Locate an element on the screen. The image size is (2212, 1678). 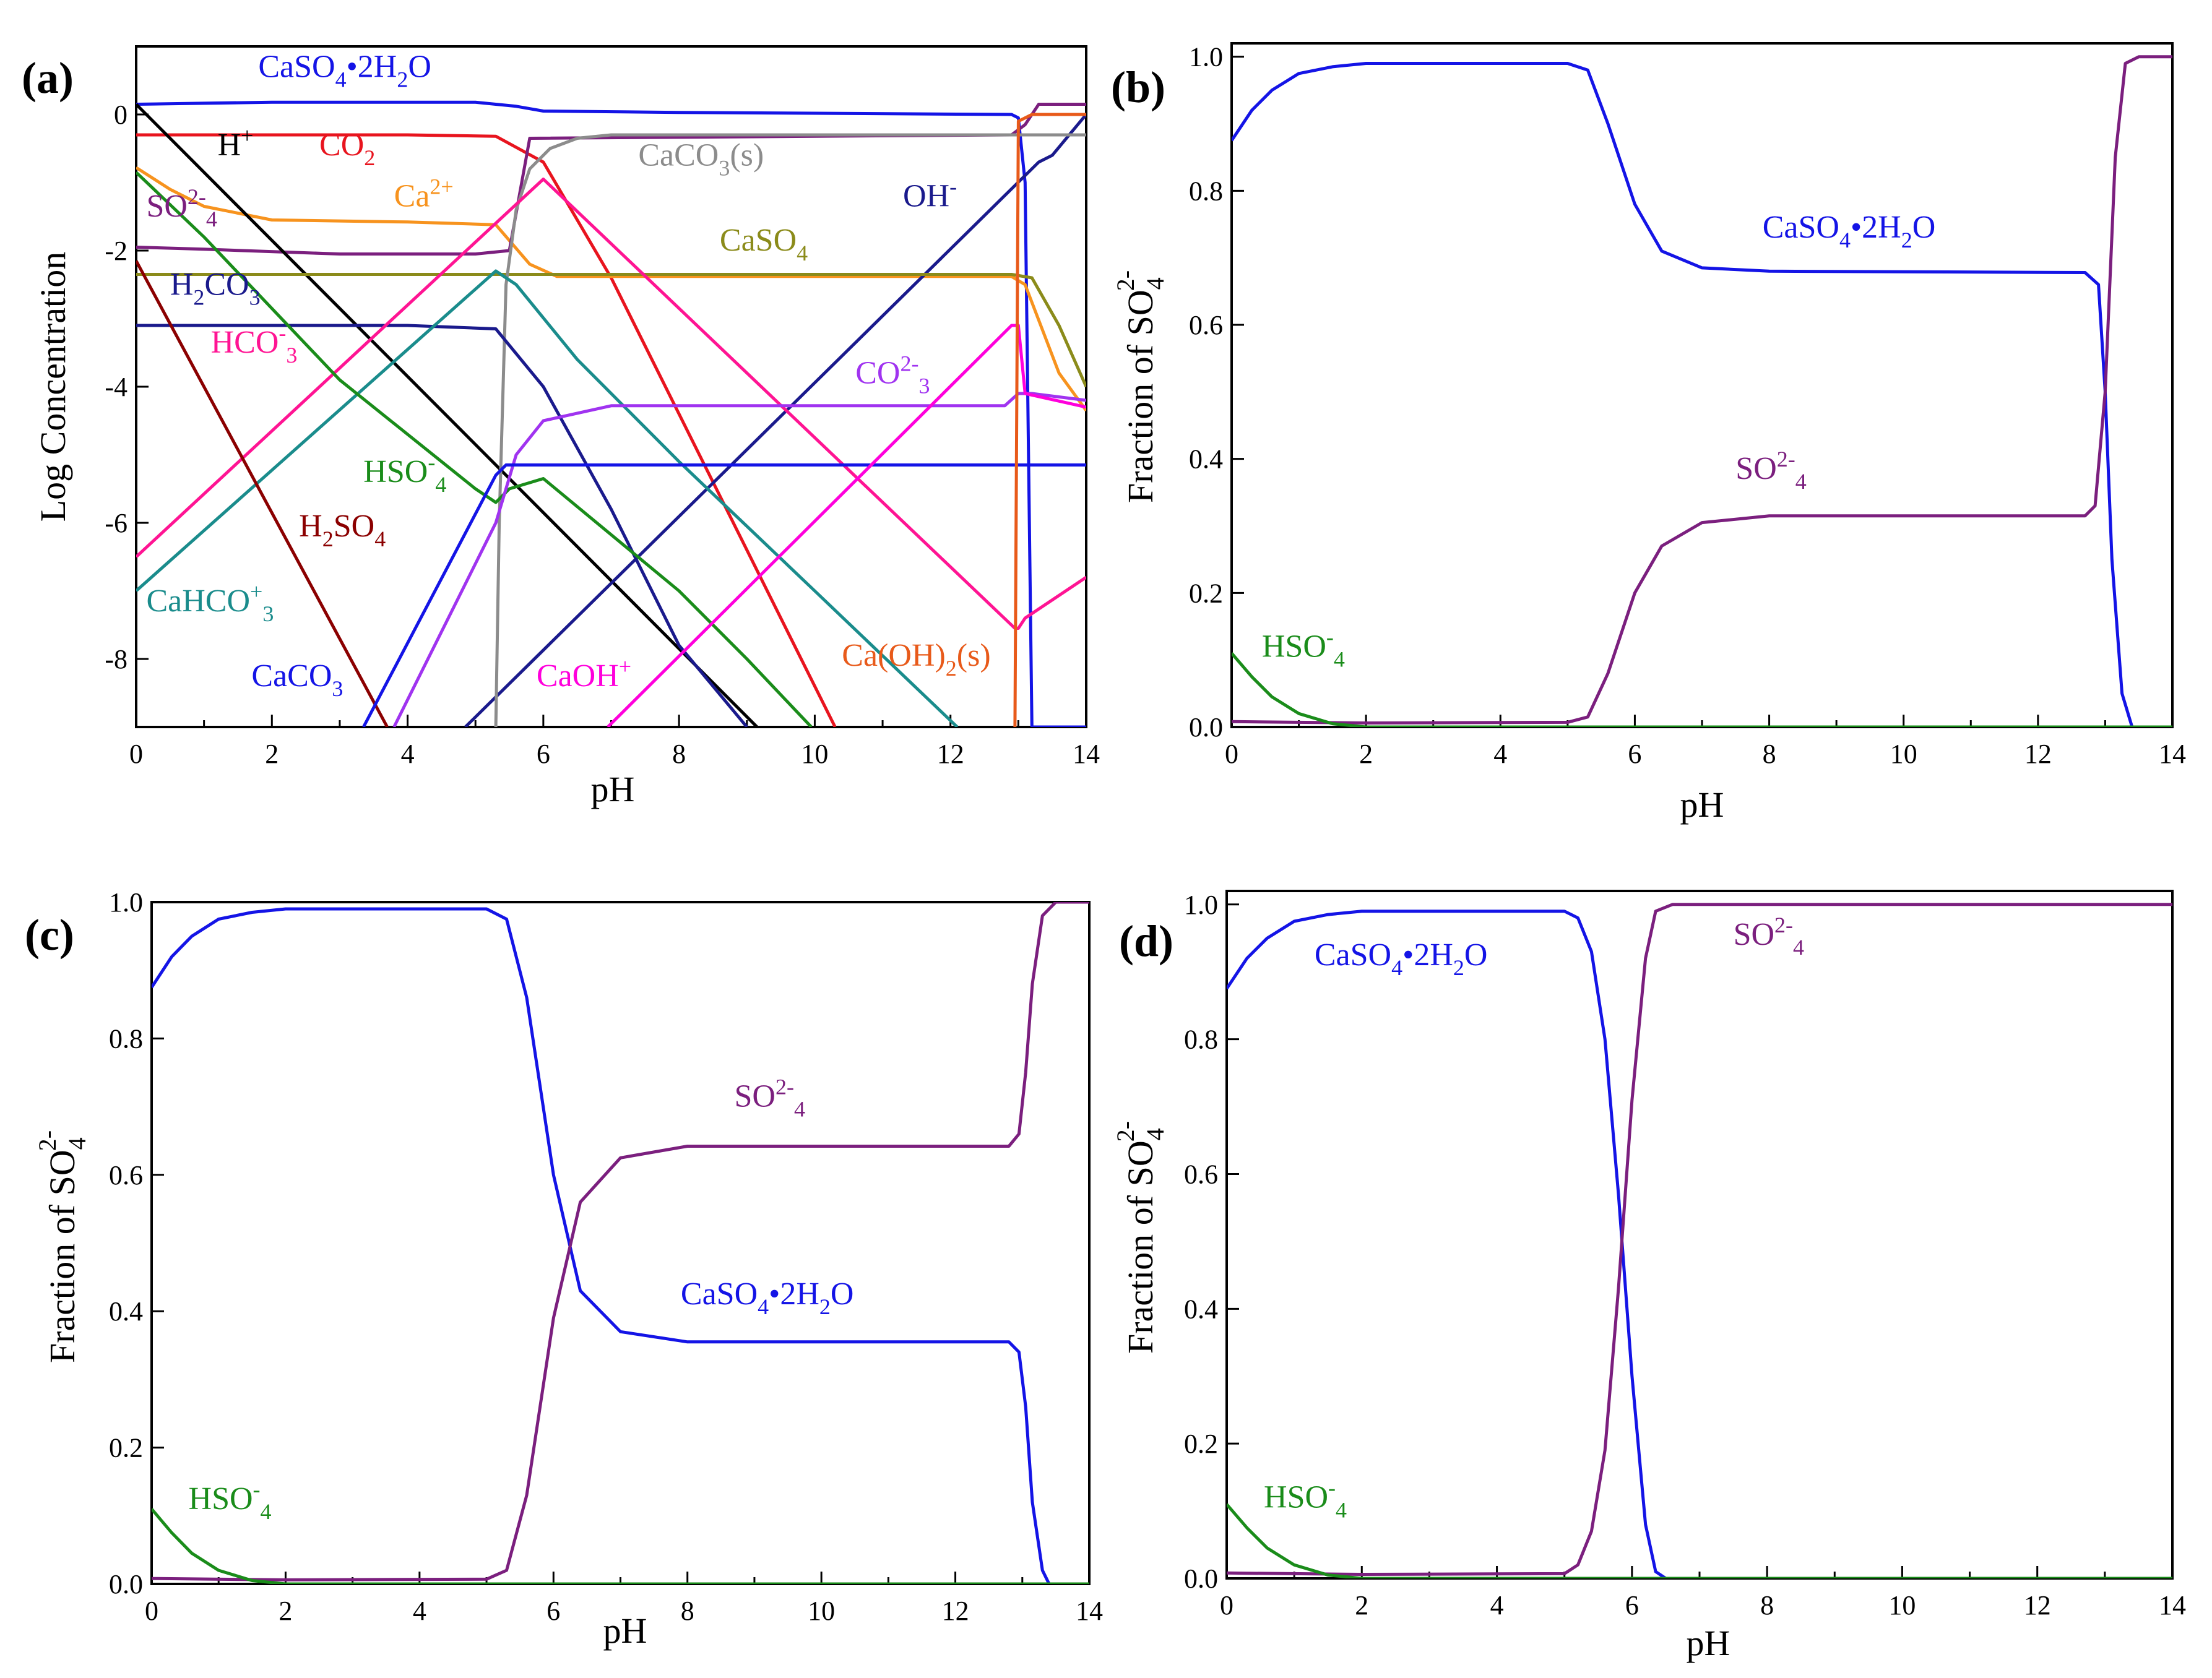
panel-b-ytick-label-4: 0.8 is located at coordinates (1206, 191).